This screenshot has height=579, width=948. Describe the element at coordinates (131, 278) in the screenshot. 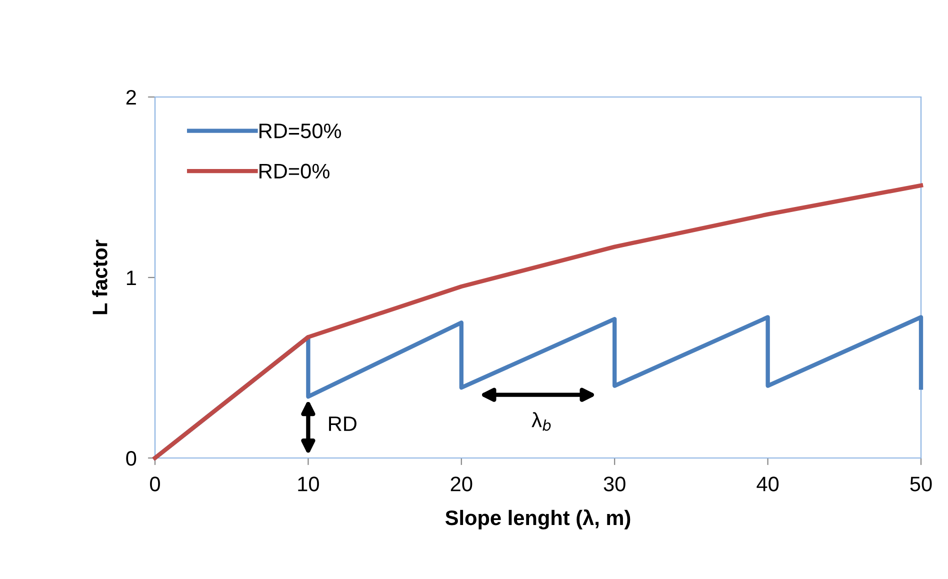

I see `y-tick-label: 1` at that location.